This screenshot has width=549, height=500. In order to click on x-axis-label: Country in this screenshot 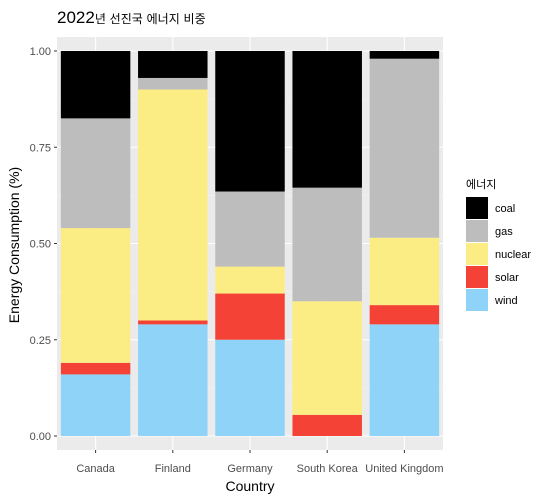, I will do `click(249, 486)`.